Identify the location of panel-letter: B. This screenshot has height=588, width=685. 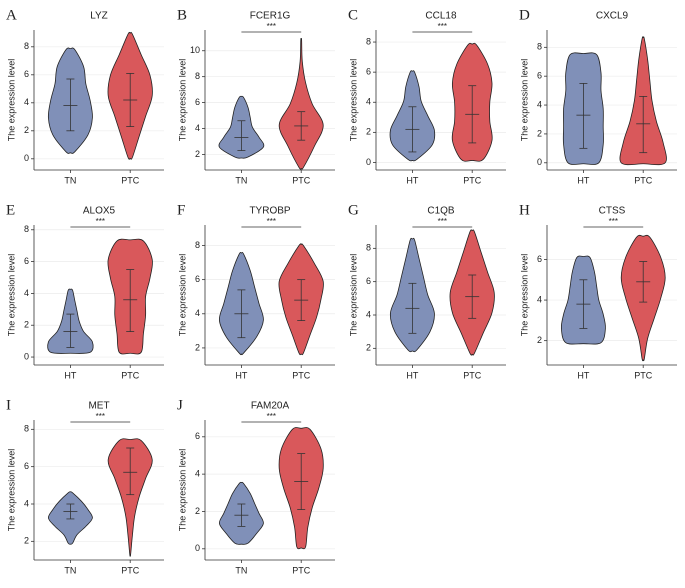
(182, 15).